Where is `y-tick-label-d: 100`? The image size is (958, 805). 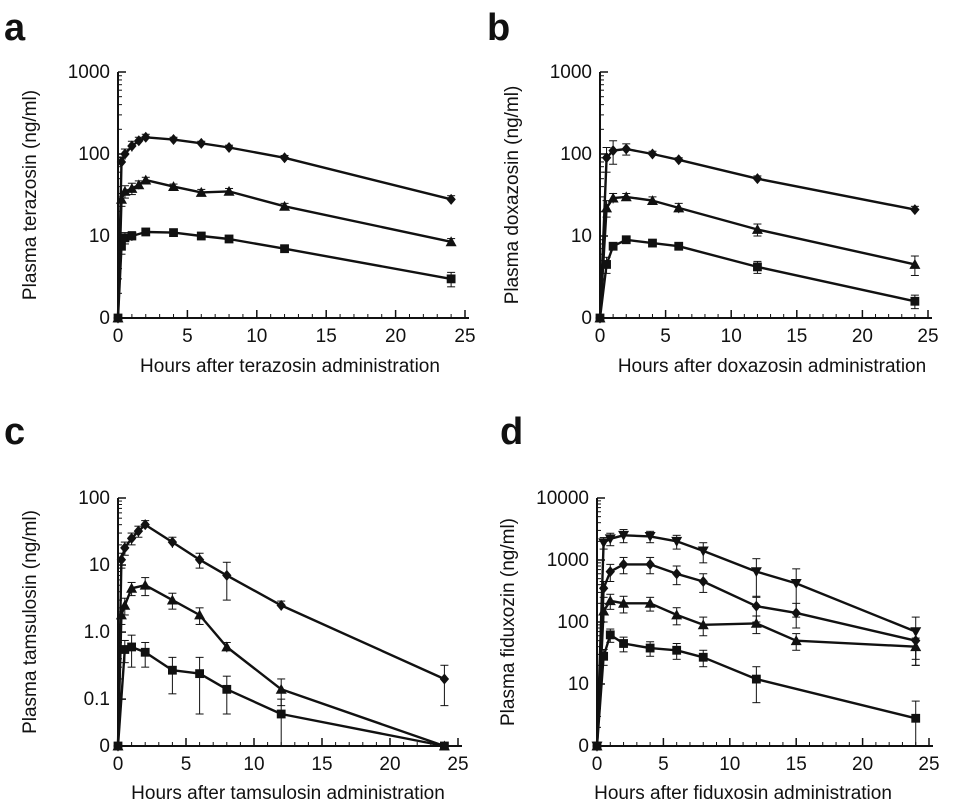
y-tick-label-d: 100 is located at coordinates (573, 622).